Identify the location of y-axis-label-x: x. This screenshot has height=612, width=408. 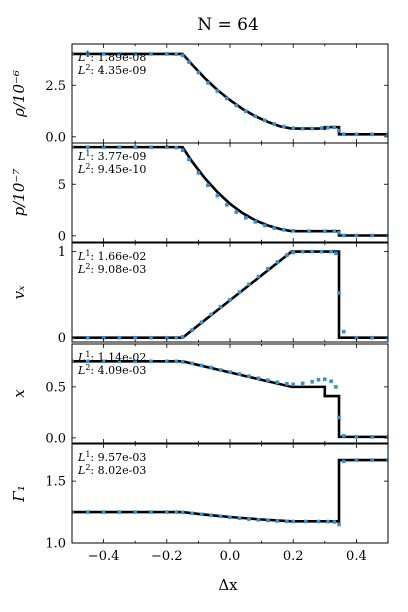
(19, 393).